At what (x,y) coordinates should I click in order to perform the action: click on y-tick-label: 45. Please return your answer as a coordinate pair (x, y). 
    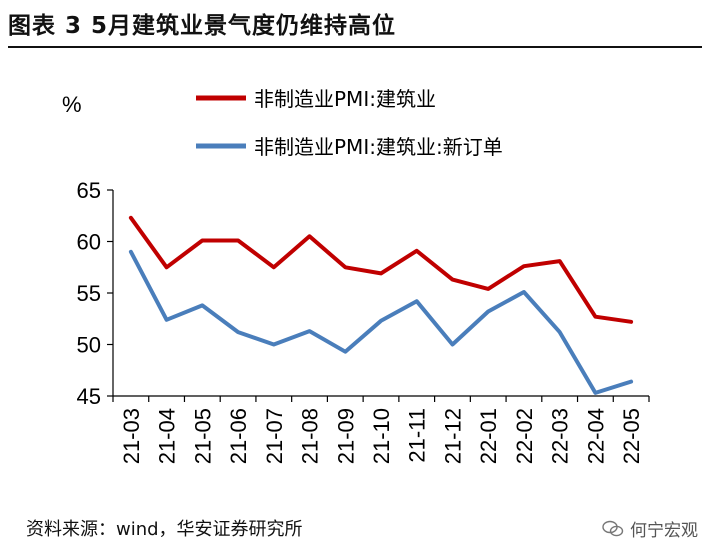
    Looking at the image, I should click on (89, 396).